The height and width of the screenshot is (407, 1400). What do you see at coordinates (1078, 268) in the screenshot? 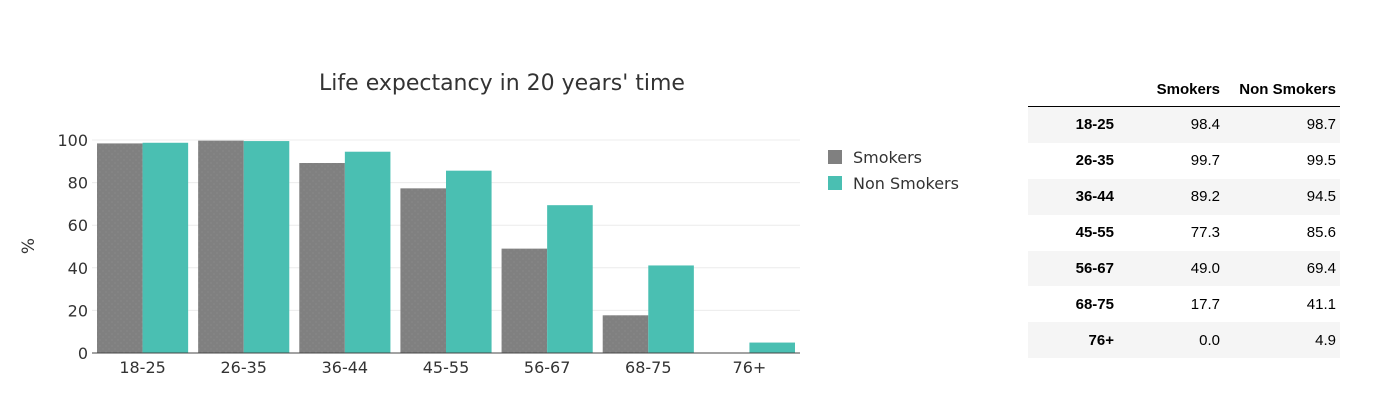
I see `row-label: 56-67` at bounding box center [1078, 268].